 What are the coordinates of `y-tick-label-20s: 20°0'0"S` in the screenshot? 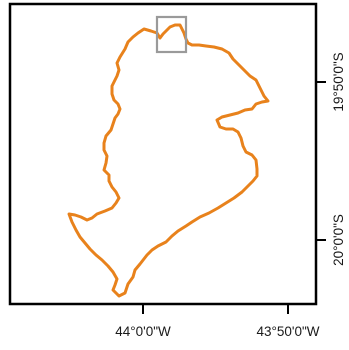 It's located at (338, 240).